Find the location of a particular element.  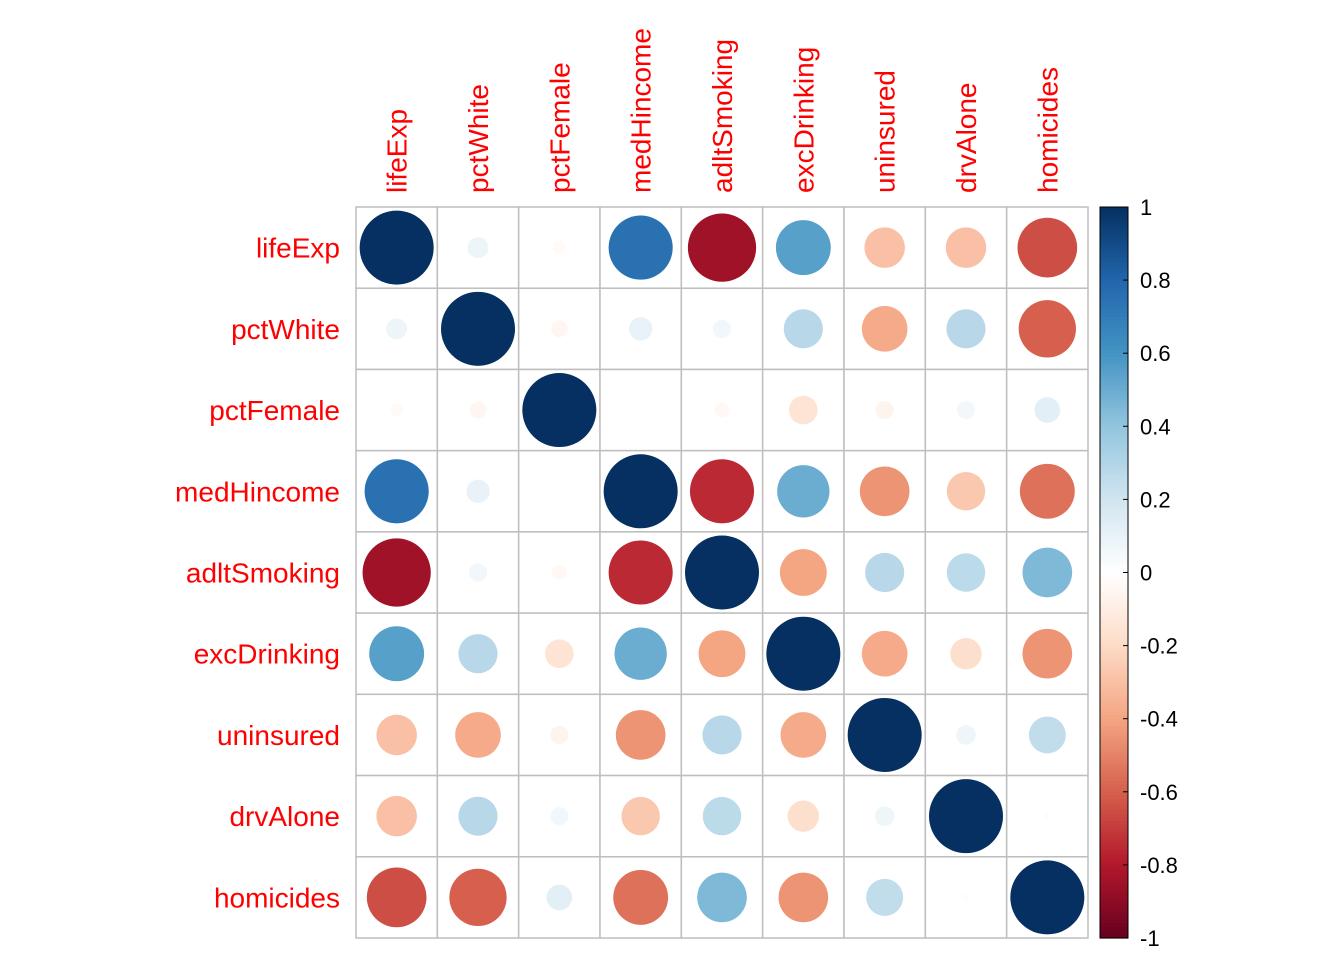

row-label: pctWhite is located at coordinates (285, 329).